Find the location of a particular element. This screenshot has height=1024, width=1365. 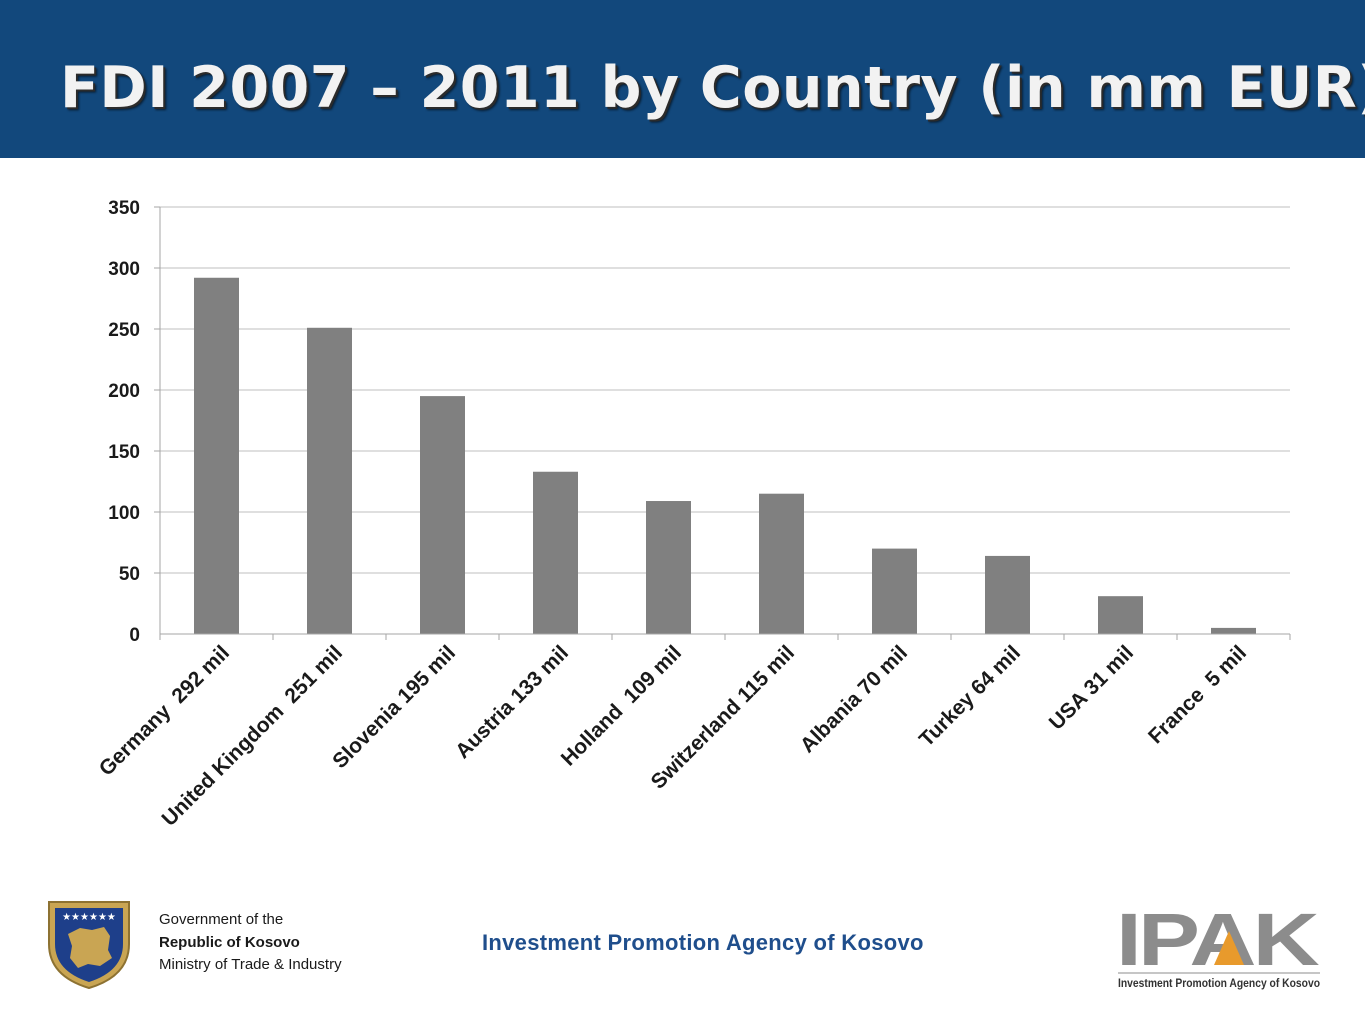

kosovo-coat-of-arms-icon: ★★★★★★ is located at coordinates (89, 945).